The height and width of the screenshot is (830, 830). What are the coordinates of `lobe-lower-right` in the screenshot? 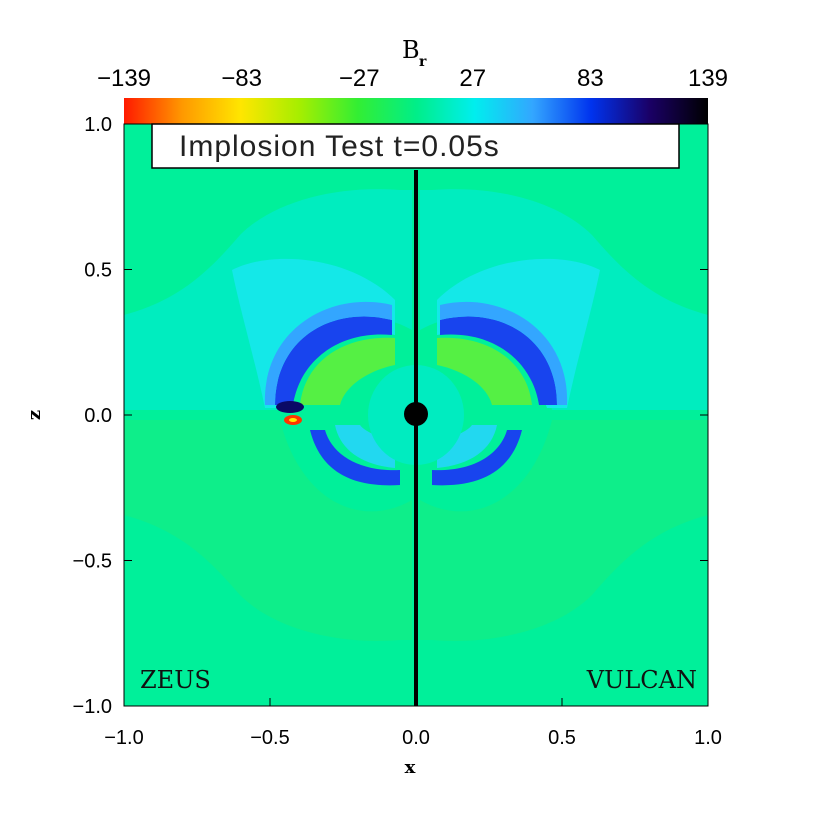 It's located at (564, 530).